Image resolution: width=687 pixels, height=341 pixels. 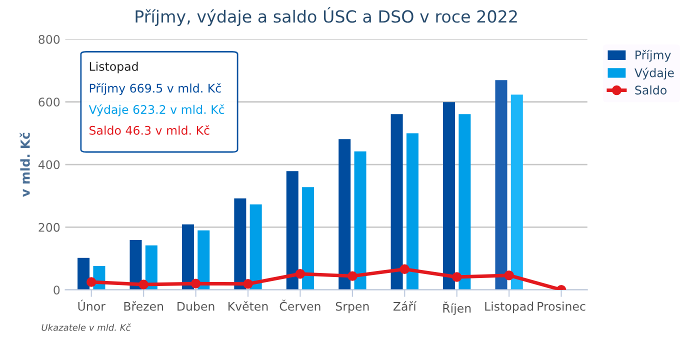 What do you see at coordinates (156, 110) in the screenshot?
I see `annotation: Výdaje 623.2 v mld. Kč` at bounding box center [156, 110].